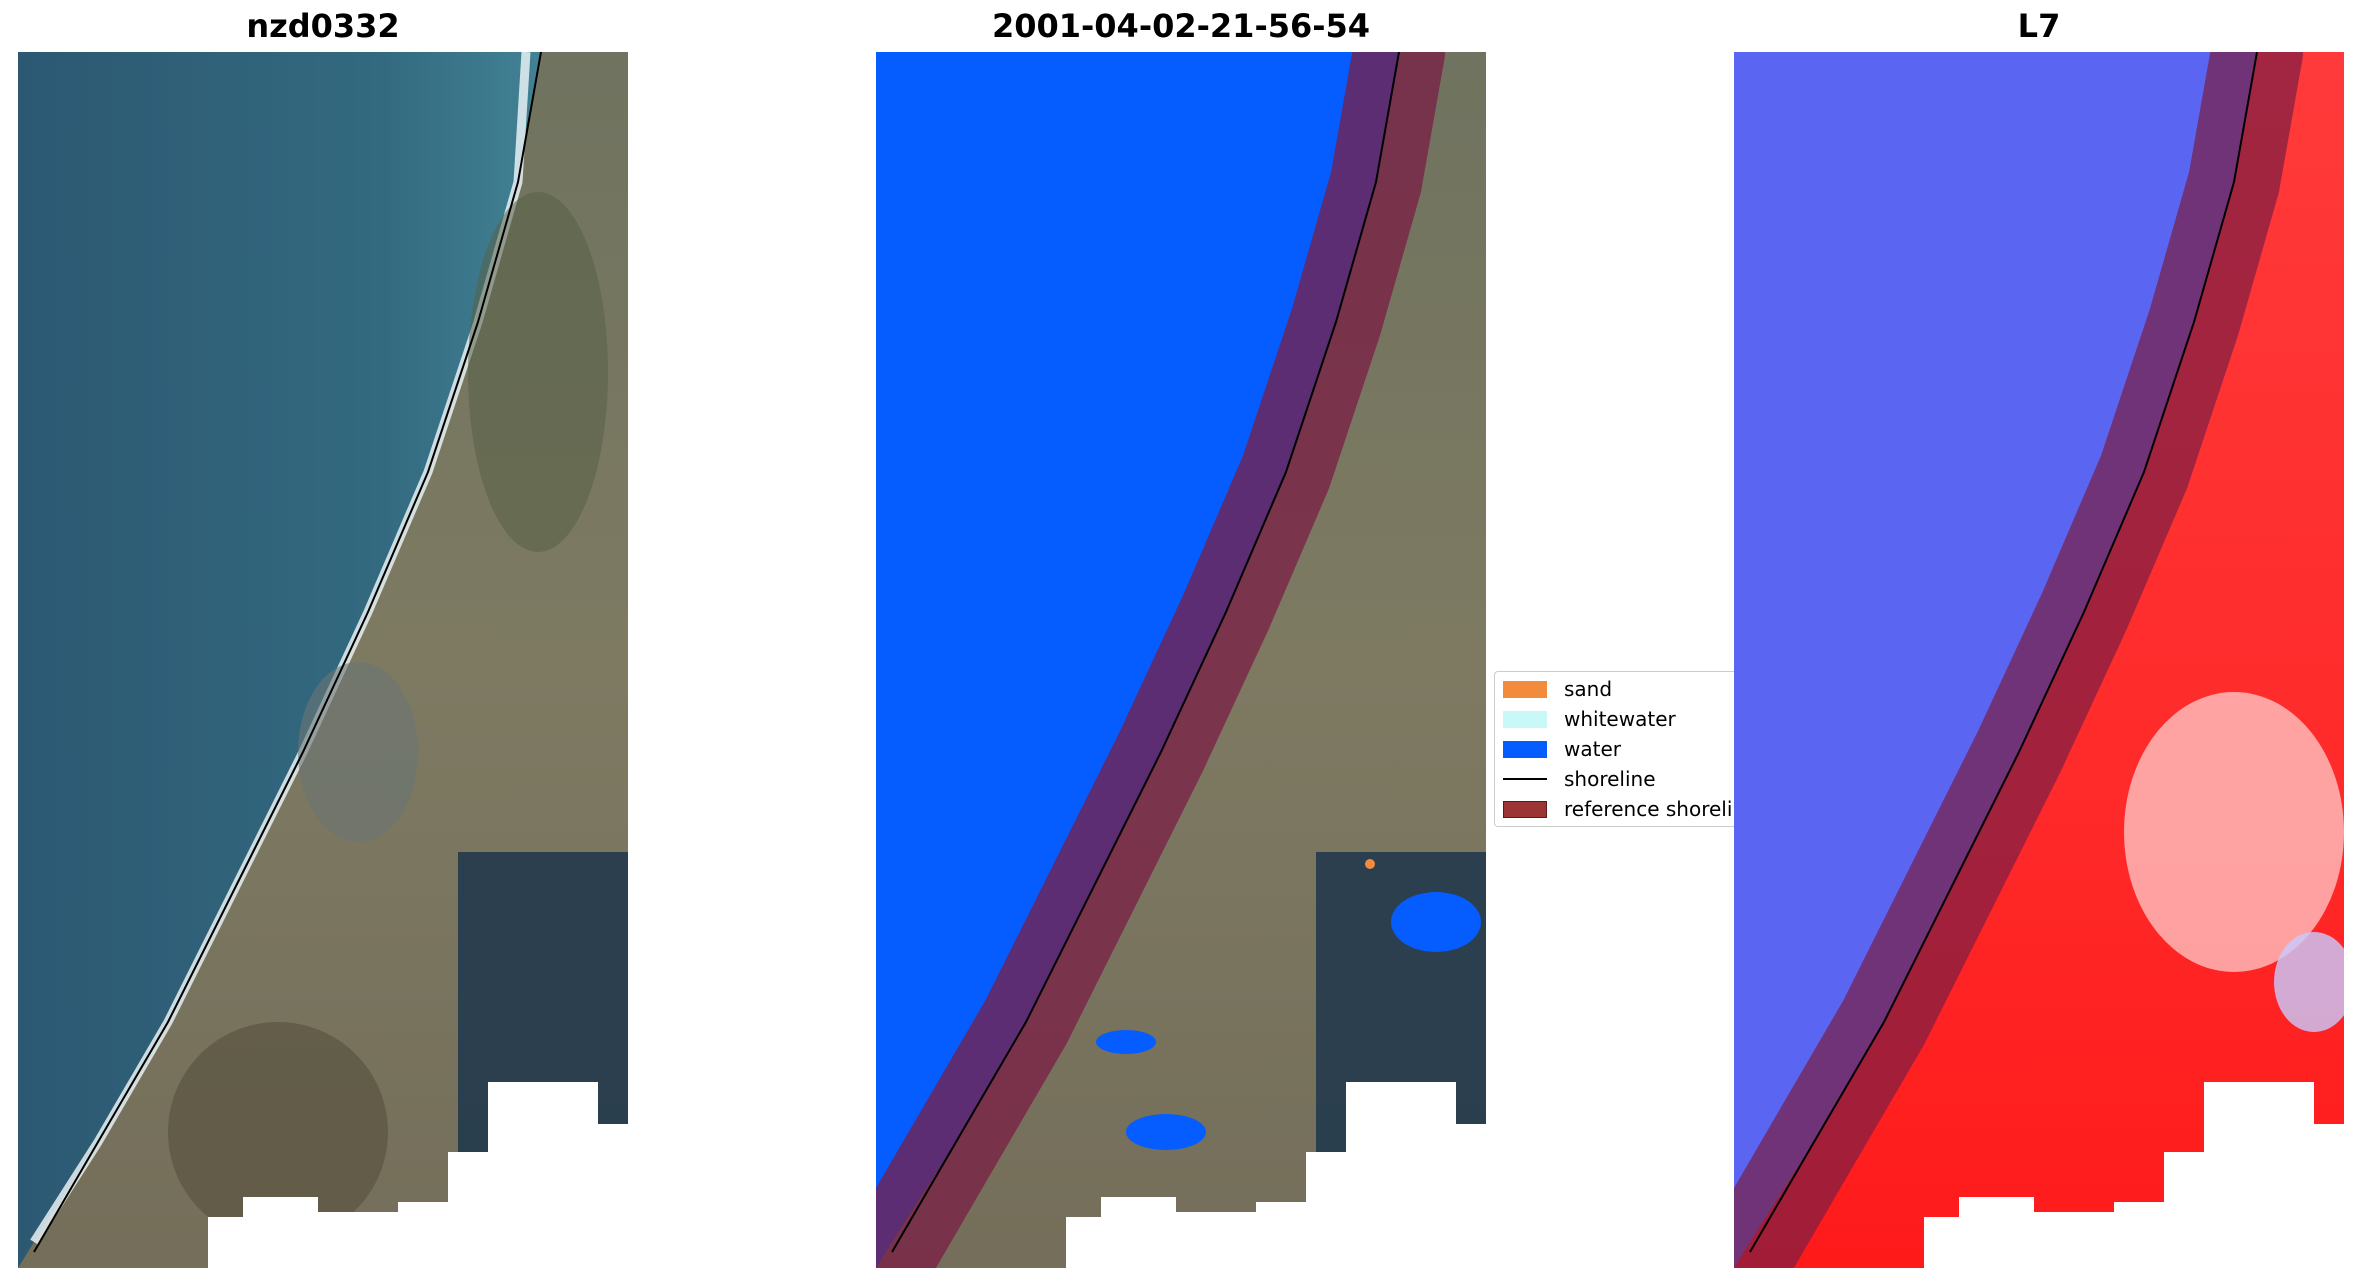  I want to click on legend-label: shoreline, so click(1610, 779).